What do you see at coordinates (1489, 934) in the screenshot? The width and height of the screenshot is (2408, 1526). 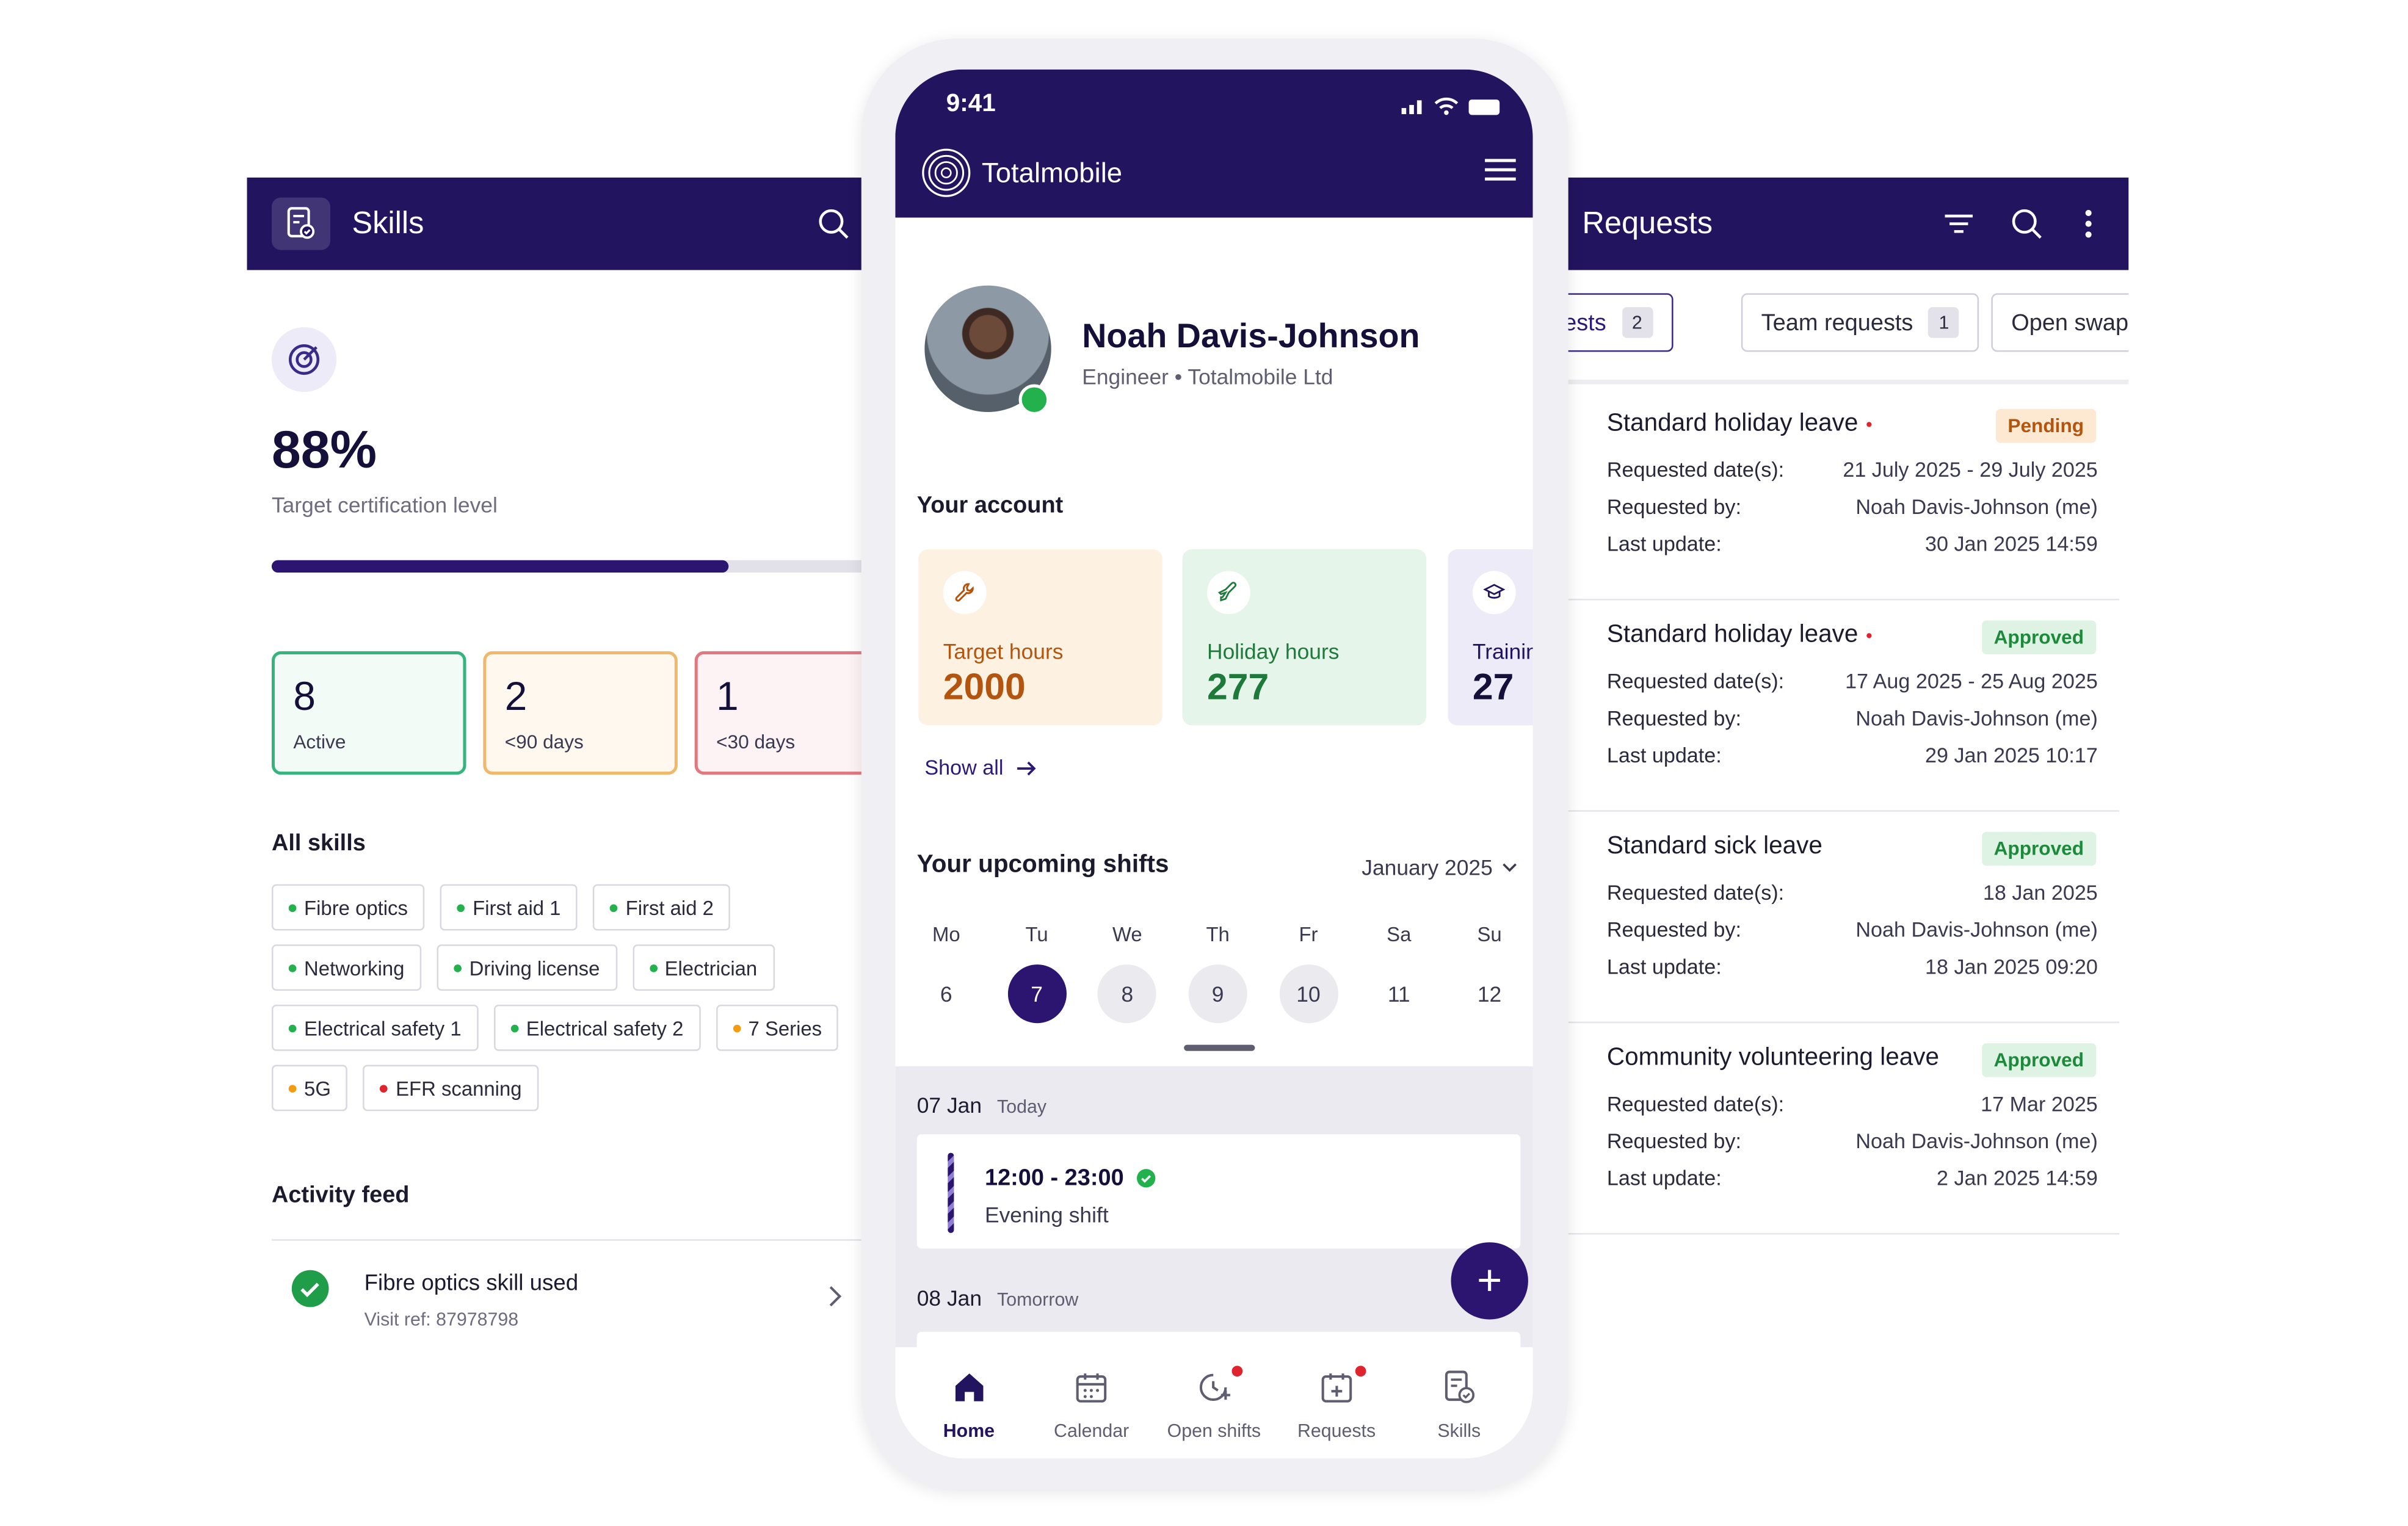 I see `weekday-label: Su` at bounding box center [1489, 934].